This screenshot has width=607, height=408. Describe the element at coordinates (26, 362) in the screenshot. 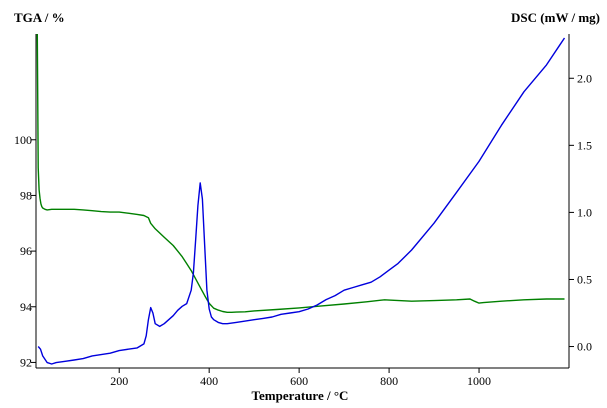

I see `y-left-tick-label: 92` at that location.